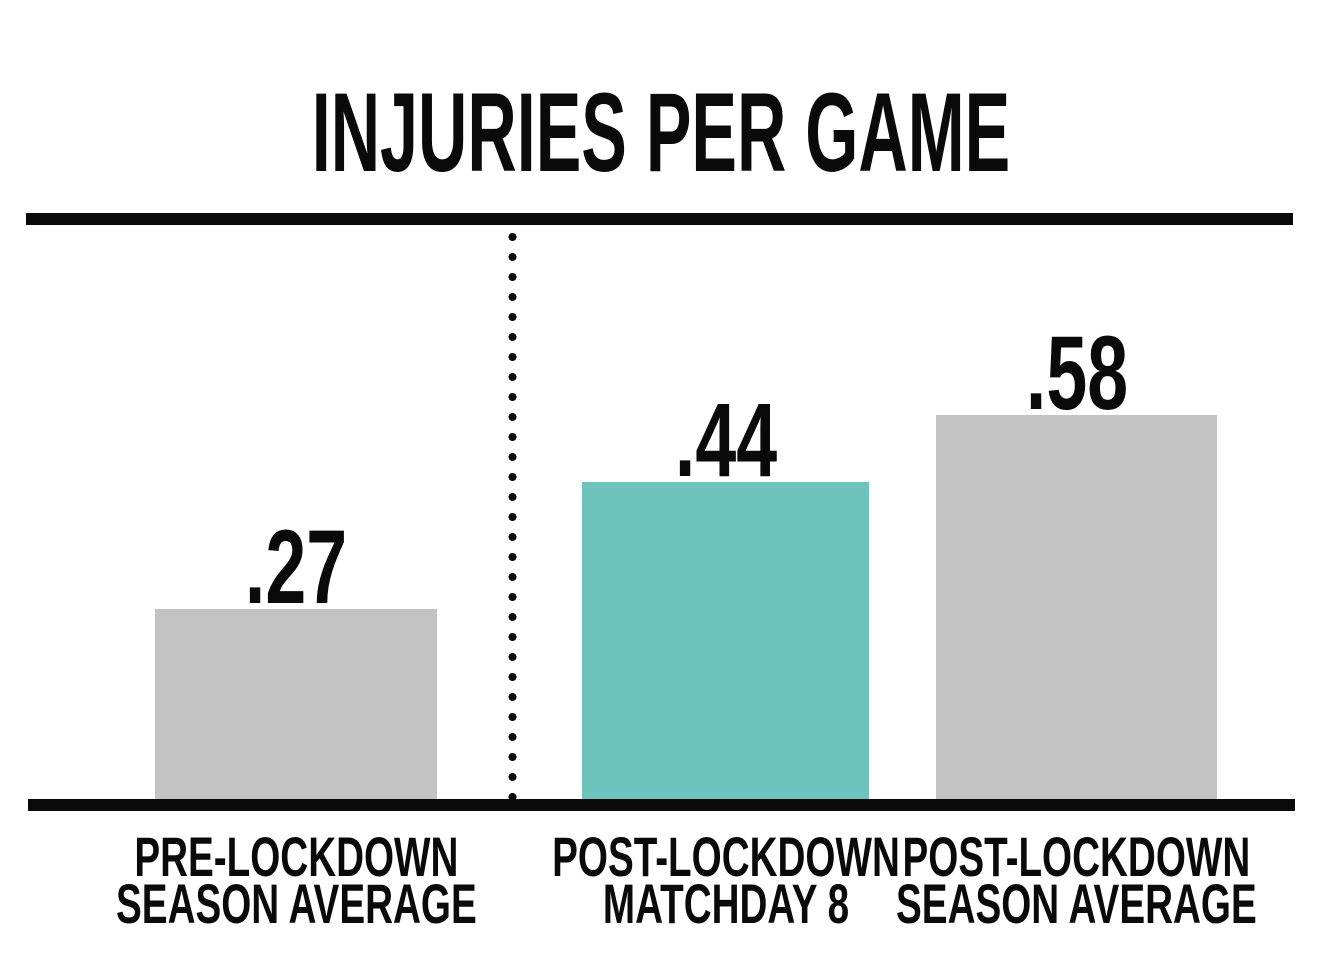 The width and height of the screenshot is (1340, 960). I want to click on value-label-wrap: .58, so click(1076, 373).